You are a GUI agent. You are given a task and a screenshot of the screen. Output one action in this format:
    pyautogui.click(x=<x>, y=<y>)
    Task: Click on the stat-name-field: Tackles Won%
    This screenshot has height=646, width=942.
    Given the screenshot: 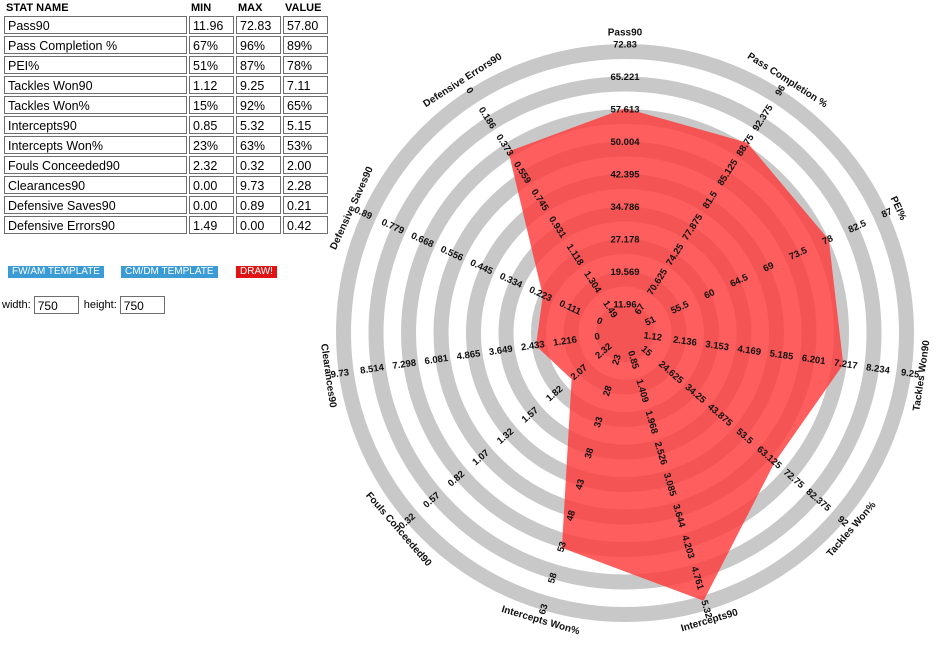 What is the action you would take?
    pyautogui.click(x=95, y=105)
    